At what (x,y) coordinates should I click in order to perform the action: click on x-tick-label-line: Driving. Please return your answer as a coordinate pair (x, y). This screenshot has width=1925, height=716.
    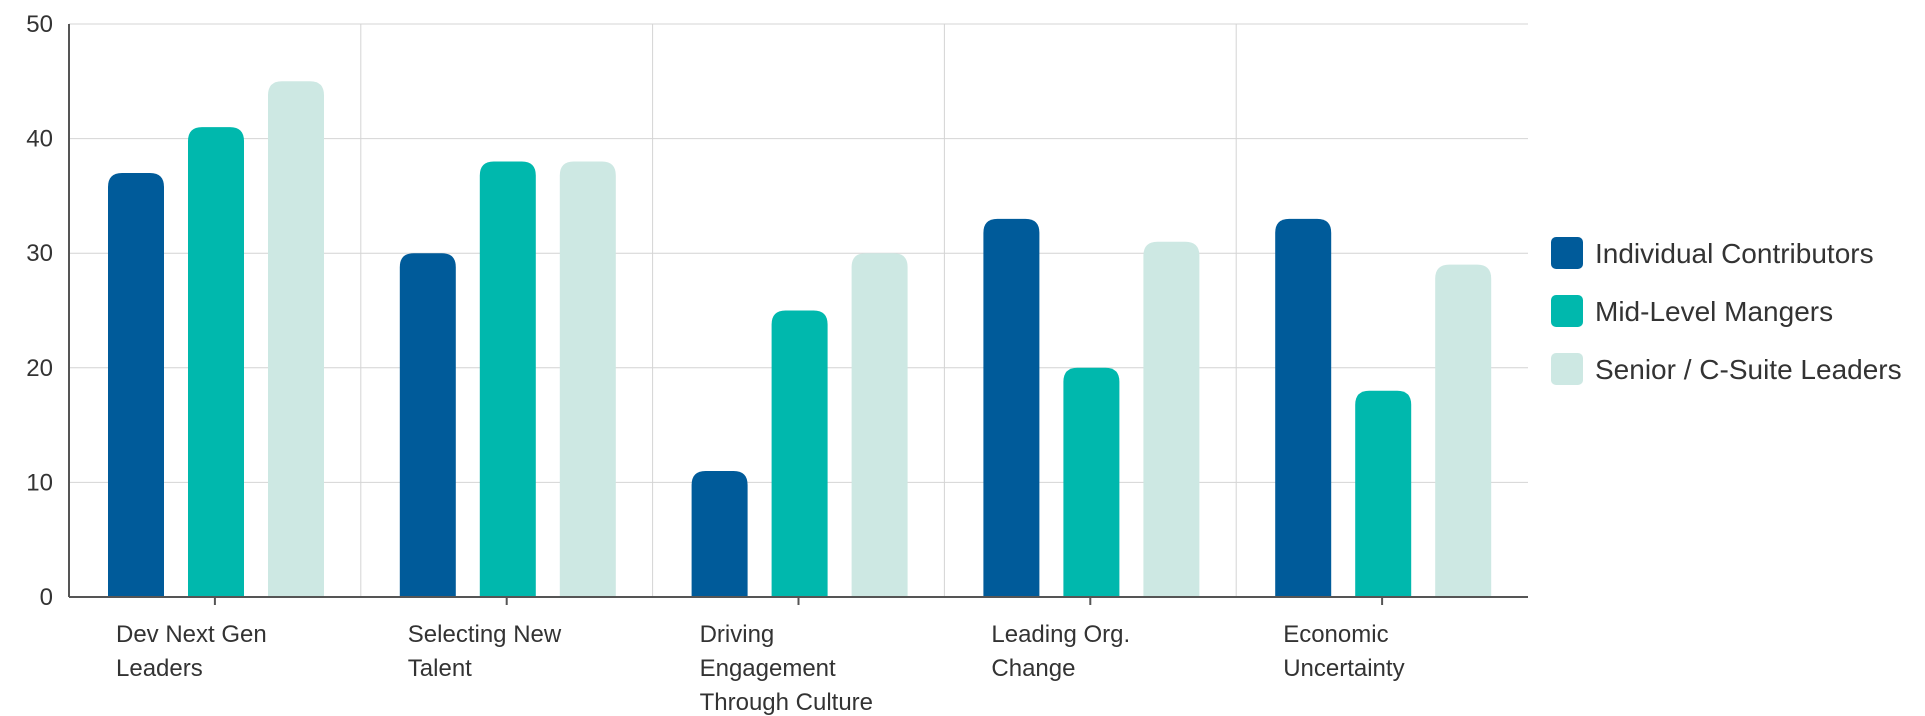
    Looking at the image, I should click on (737, 634).